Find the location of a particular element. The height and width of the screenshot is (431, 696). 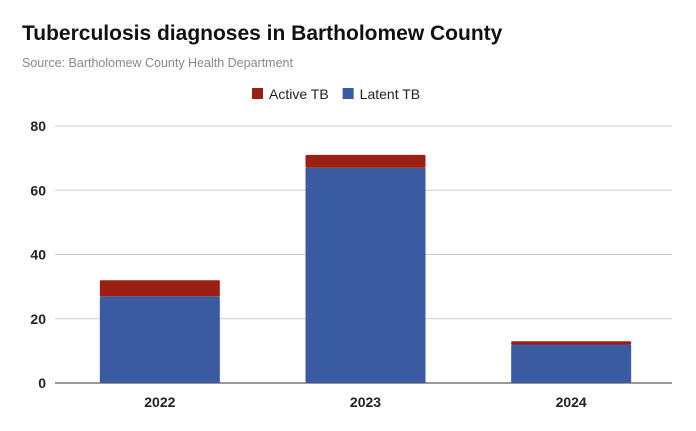

y-tick-label: 60 is located at coordinates (38, 190).